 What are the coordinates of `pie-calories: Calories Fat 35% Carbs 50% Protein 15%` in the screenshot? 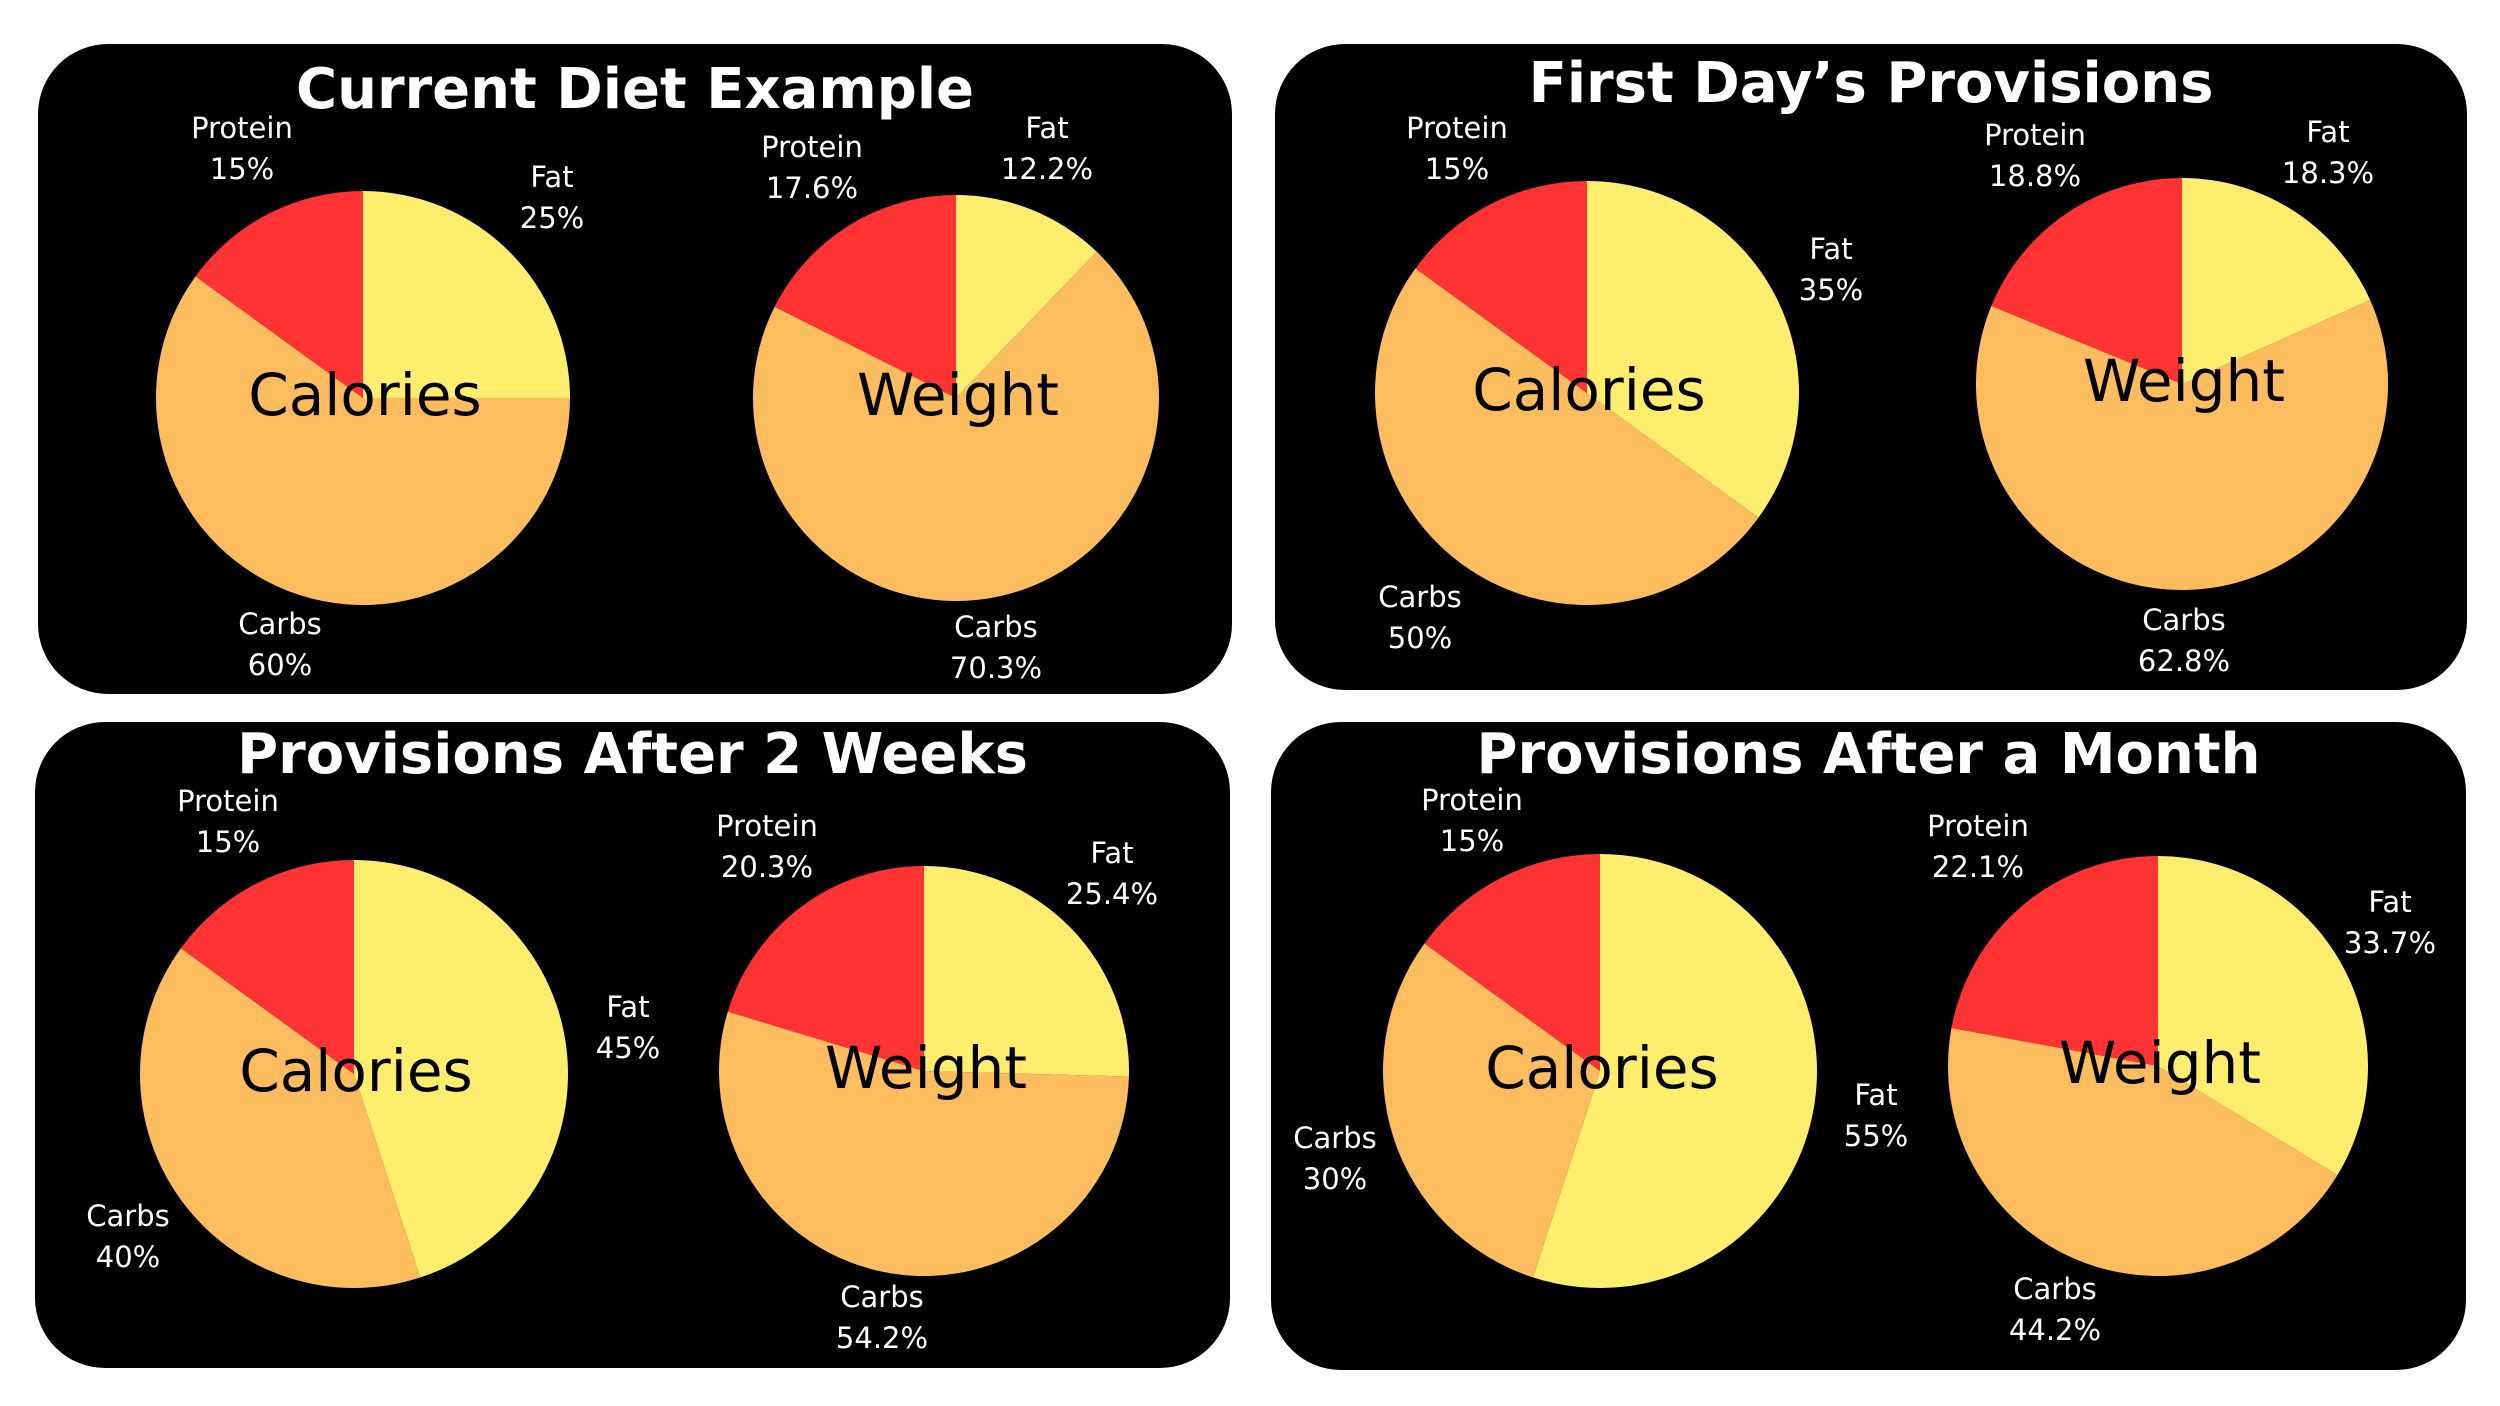 It's located at (1619, 383).